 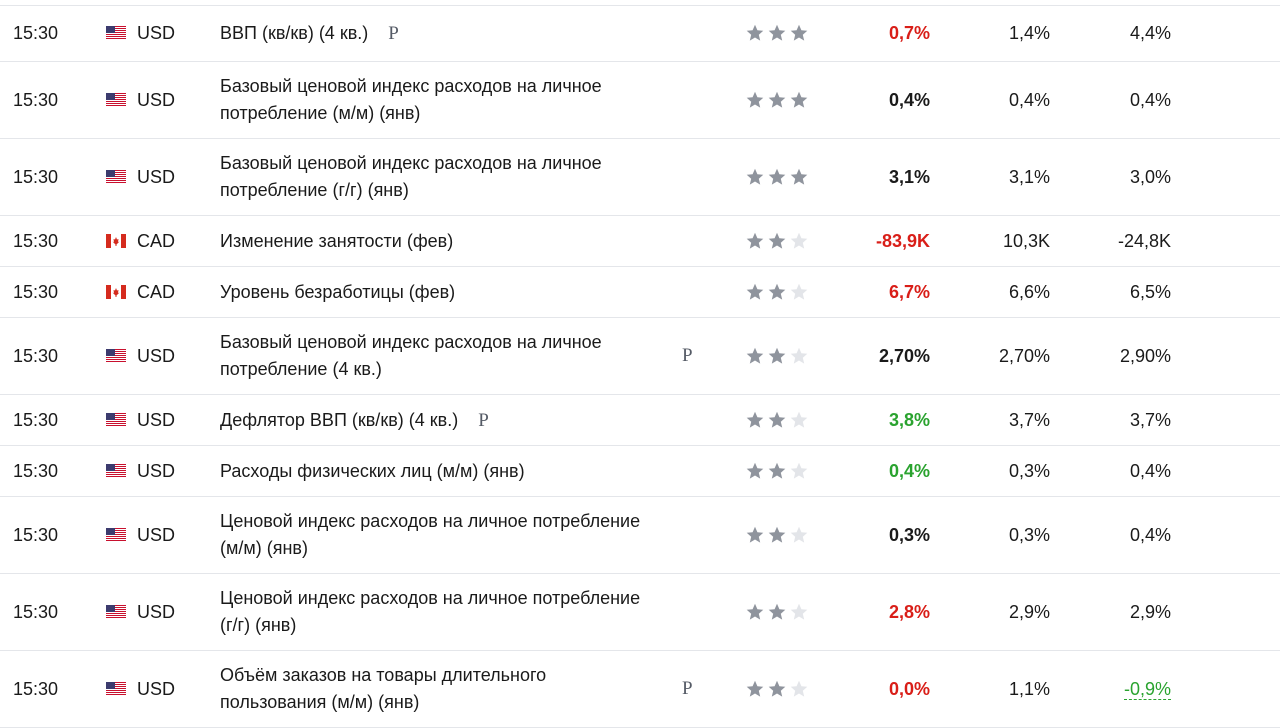 I want to click on currency-code: CAD, so click(x=156, y=291).